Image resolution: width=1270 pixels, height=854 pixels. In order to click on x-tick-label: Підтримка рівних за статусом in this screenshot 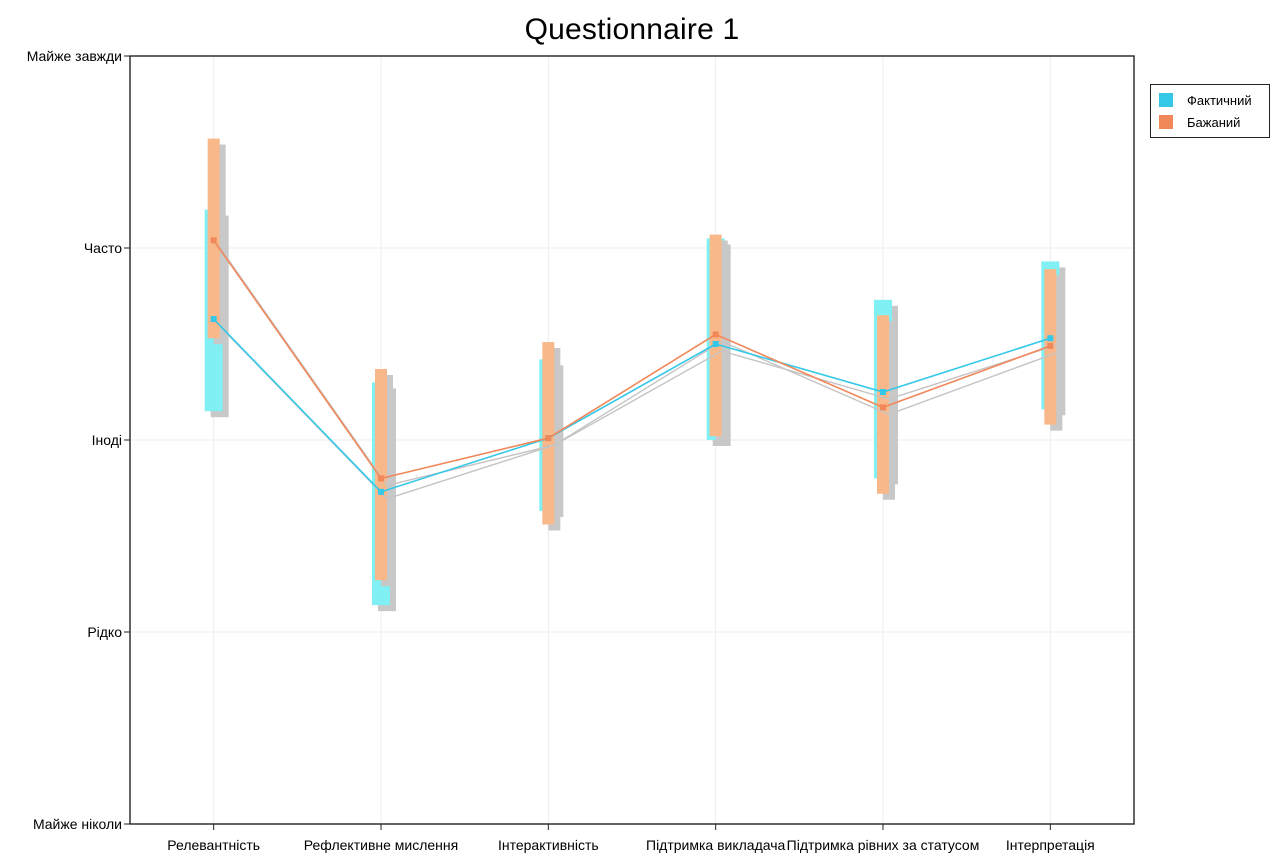, I will do `click(883, 845)`.